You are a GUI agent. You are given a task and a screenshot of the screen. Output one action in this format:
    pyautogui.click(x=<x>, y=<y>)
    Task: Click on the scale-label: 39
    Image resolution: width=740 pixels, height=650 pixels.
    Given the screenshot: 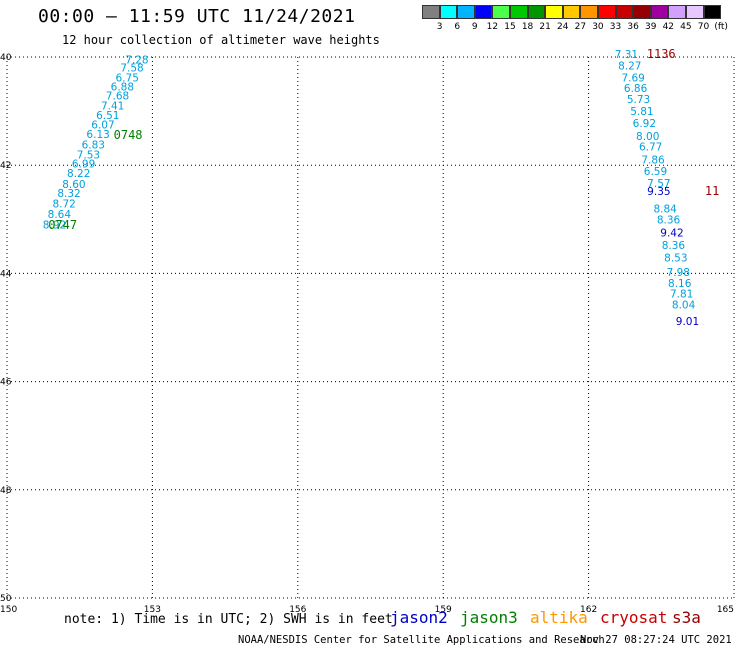 What is the action you would take?
    pyautogui.click(x=650, y=27)
    